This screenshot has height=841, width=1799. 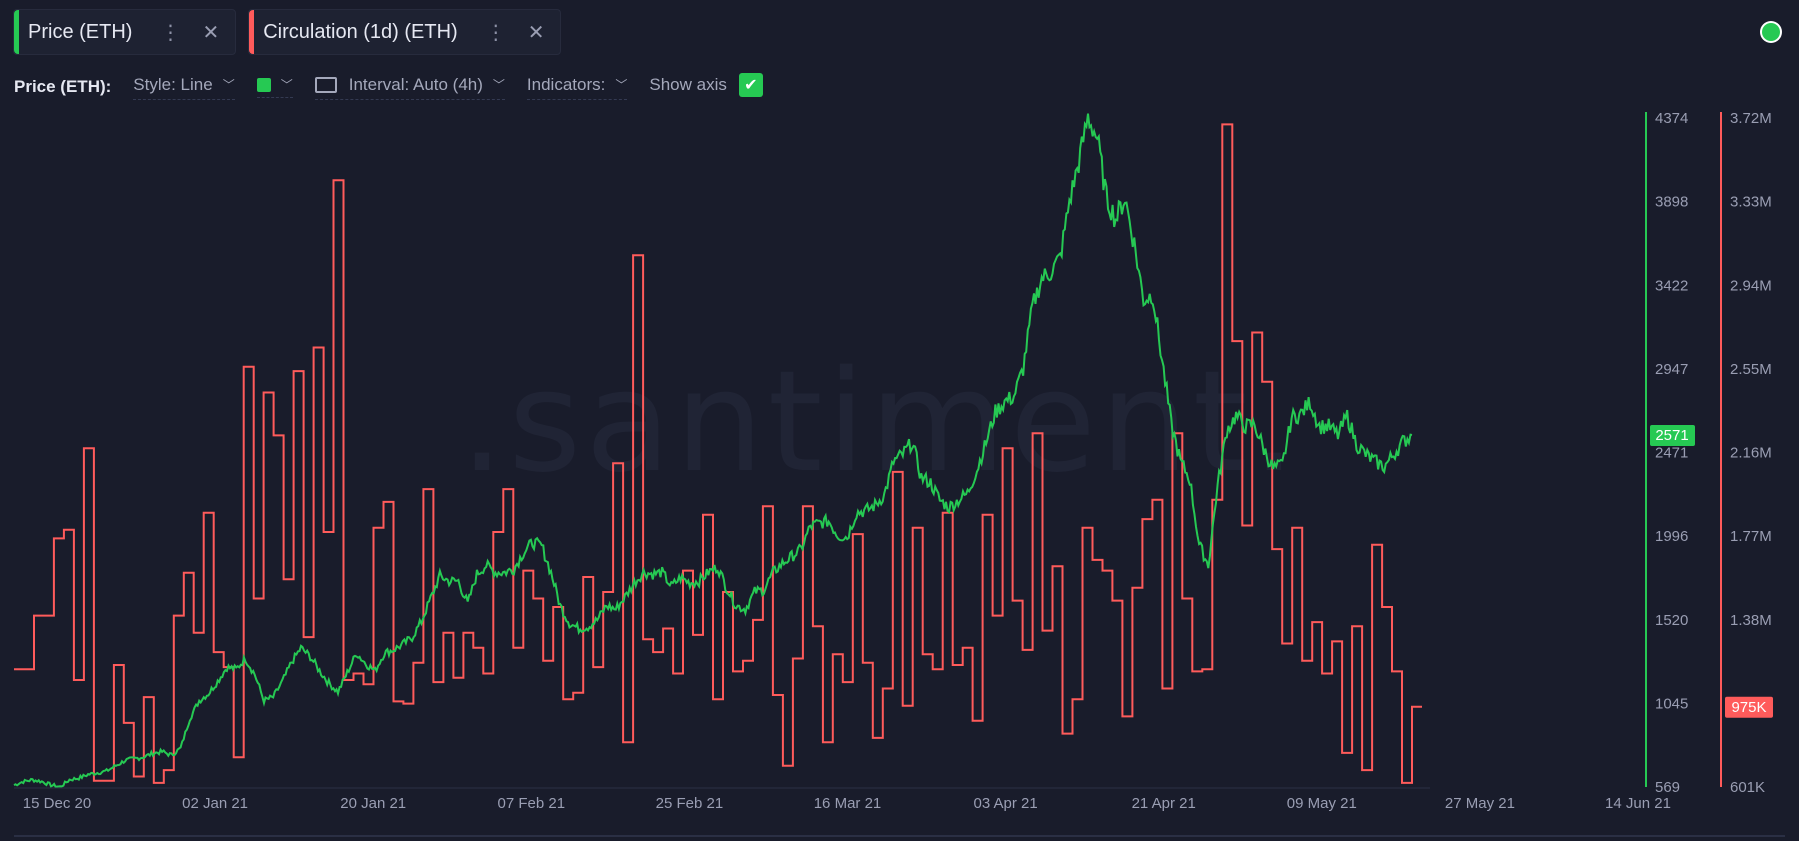 I want to click on watermark: .santiment., so click(x=880, y=422).